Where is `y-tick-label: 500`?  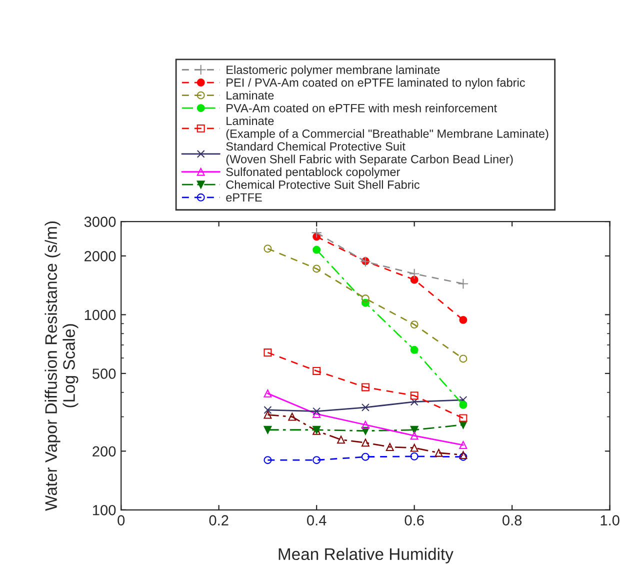
y-tick-label: 500 is located at coordinates (104, 373).